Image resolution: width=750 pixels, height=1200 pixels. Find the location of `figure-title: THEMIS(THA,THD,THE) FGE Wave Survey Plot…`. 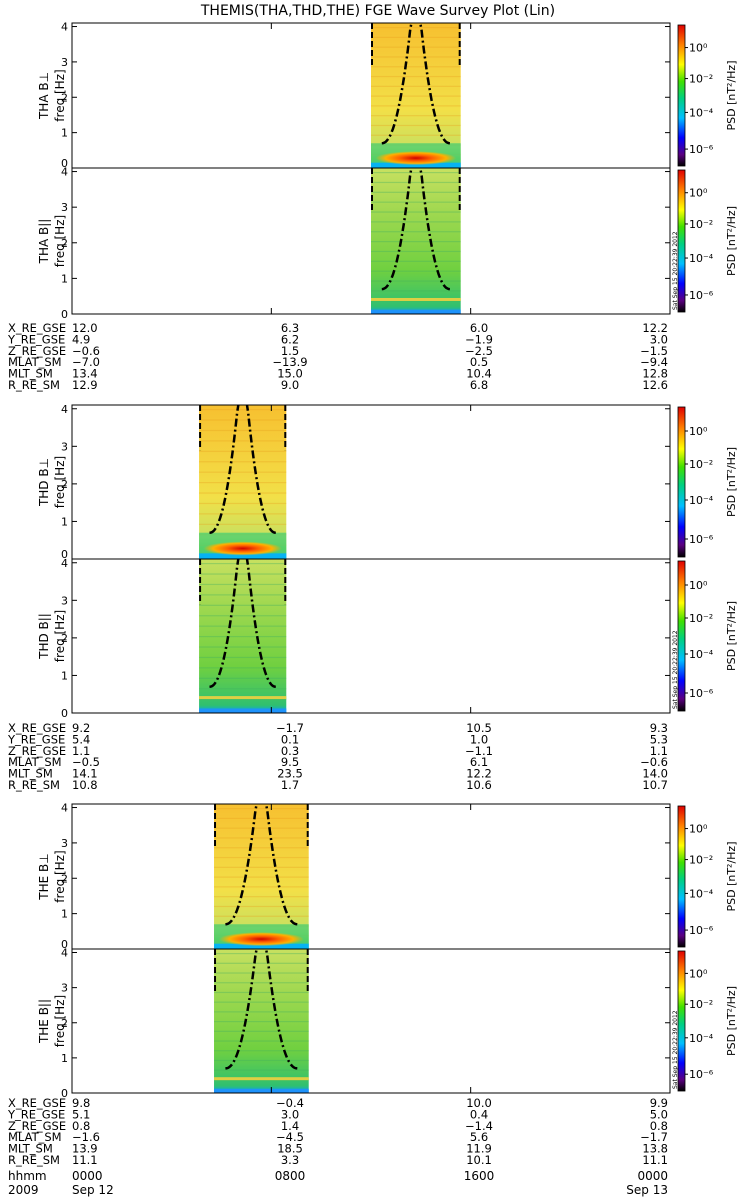

figure-title: THEMIS(THA,THD,THE) FGE Wave Survey Plot… is located at coordinates (377, 11).